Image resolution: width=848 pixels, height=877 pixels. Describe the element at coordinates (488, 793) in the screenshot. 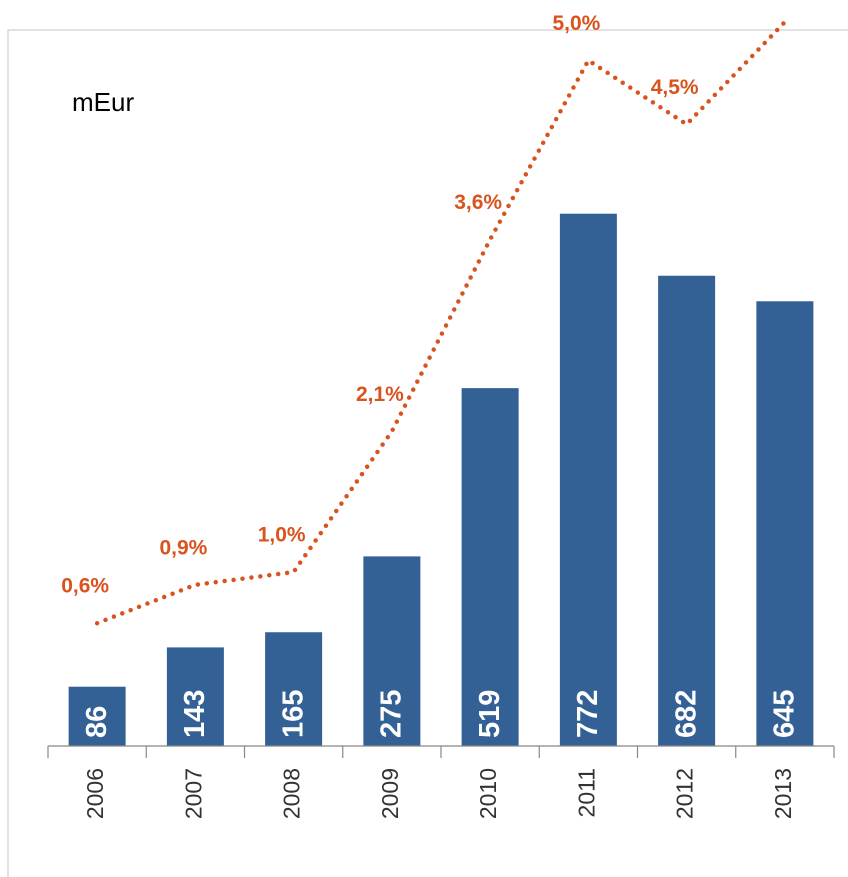

I see `x-tick-label: 2010` at that location.